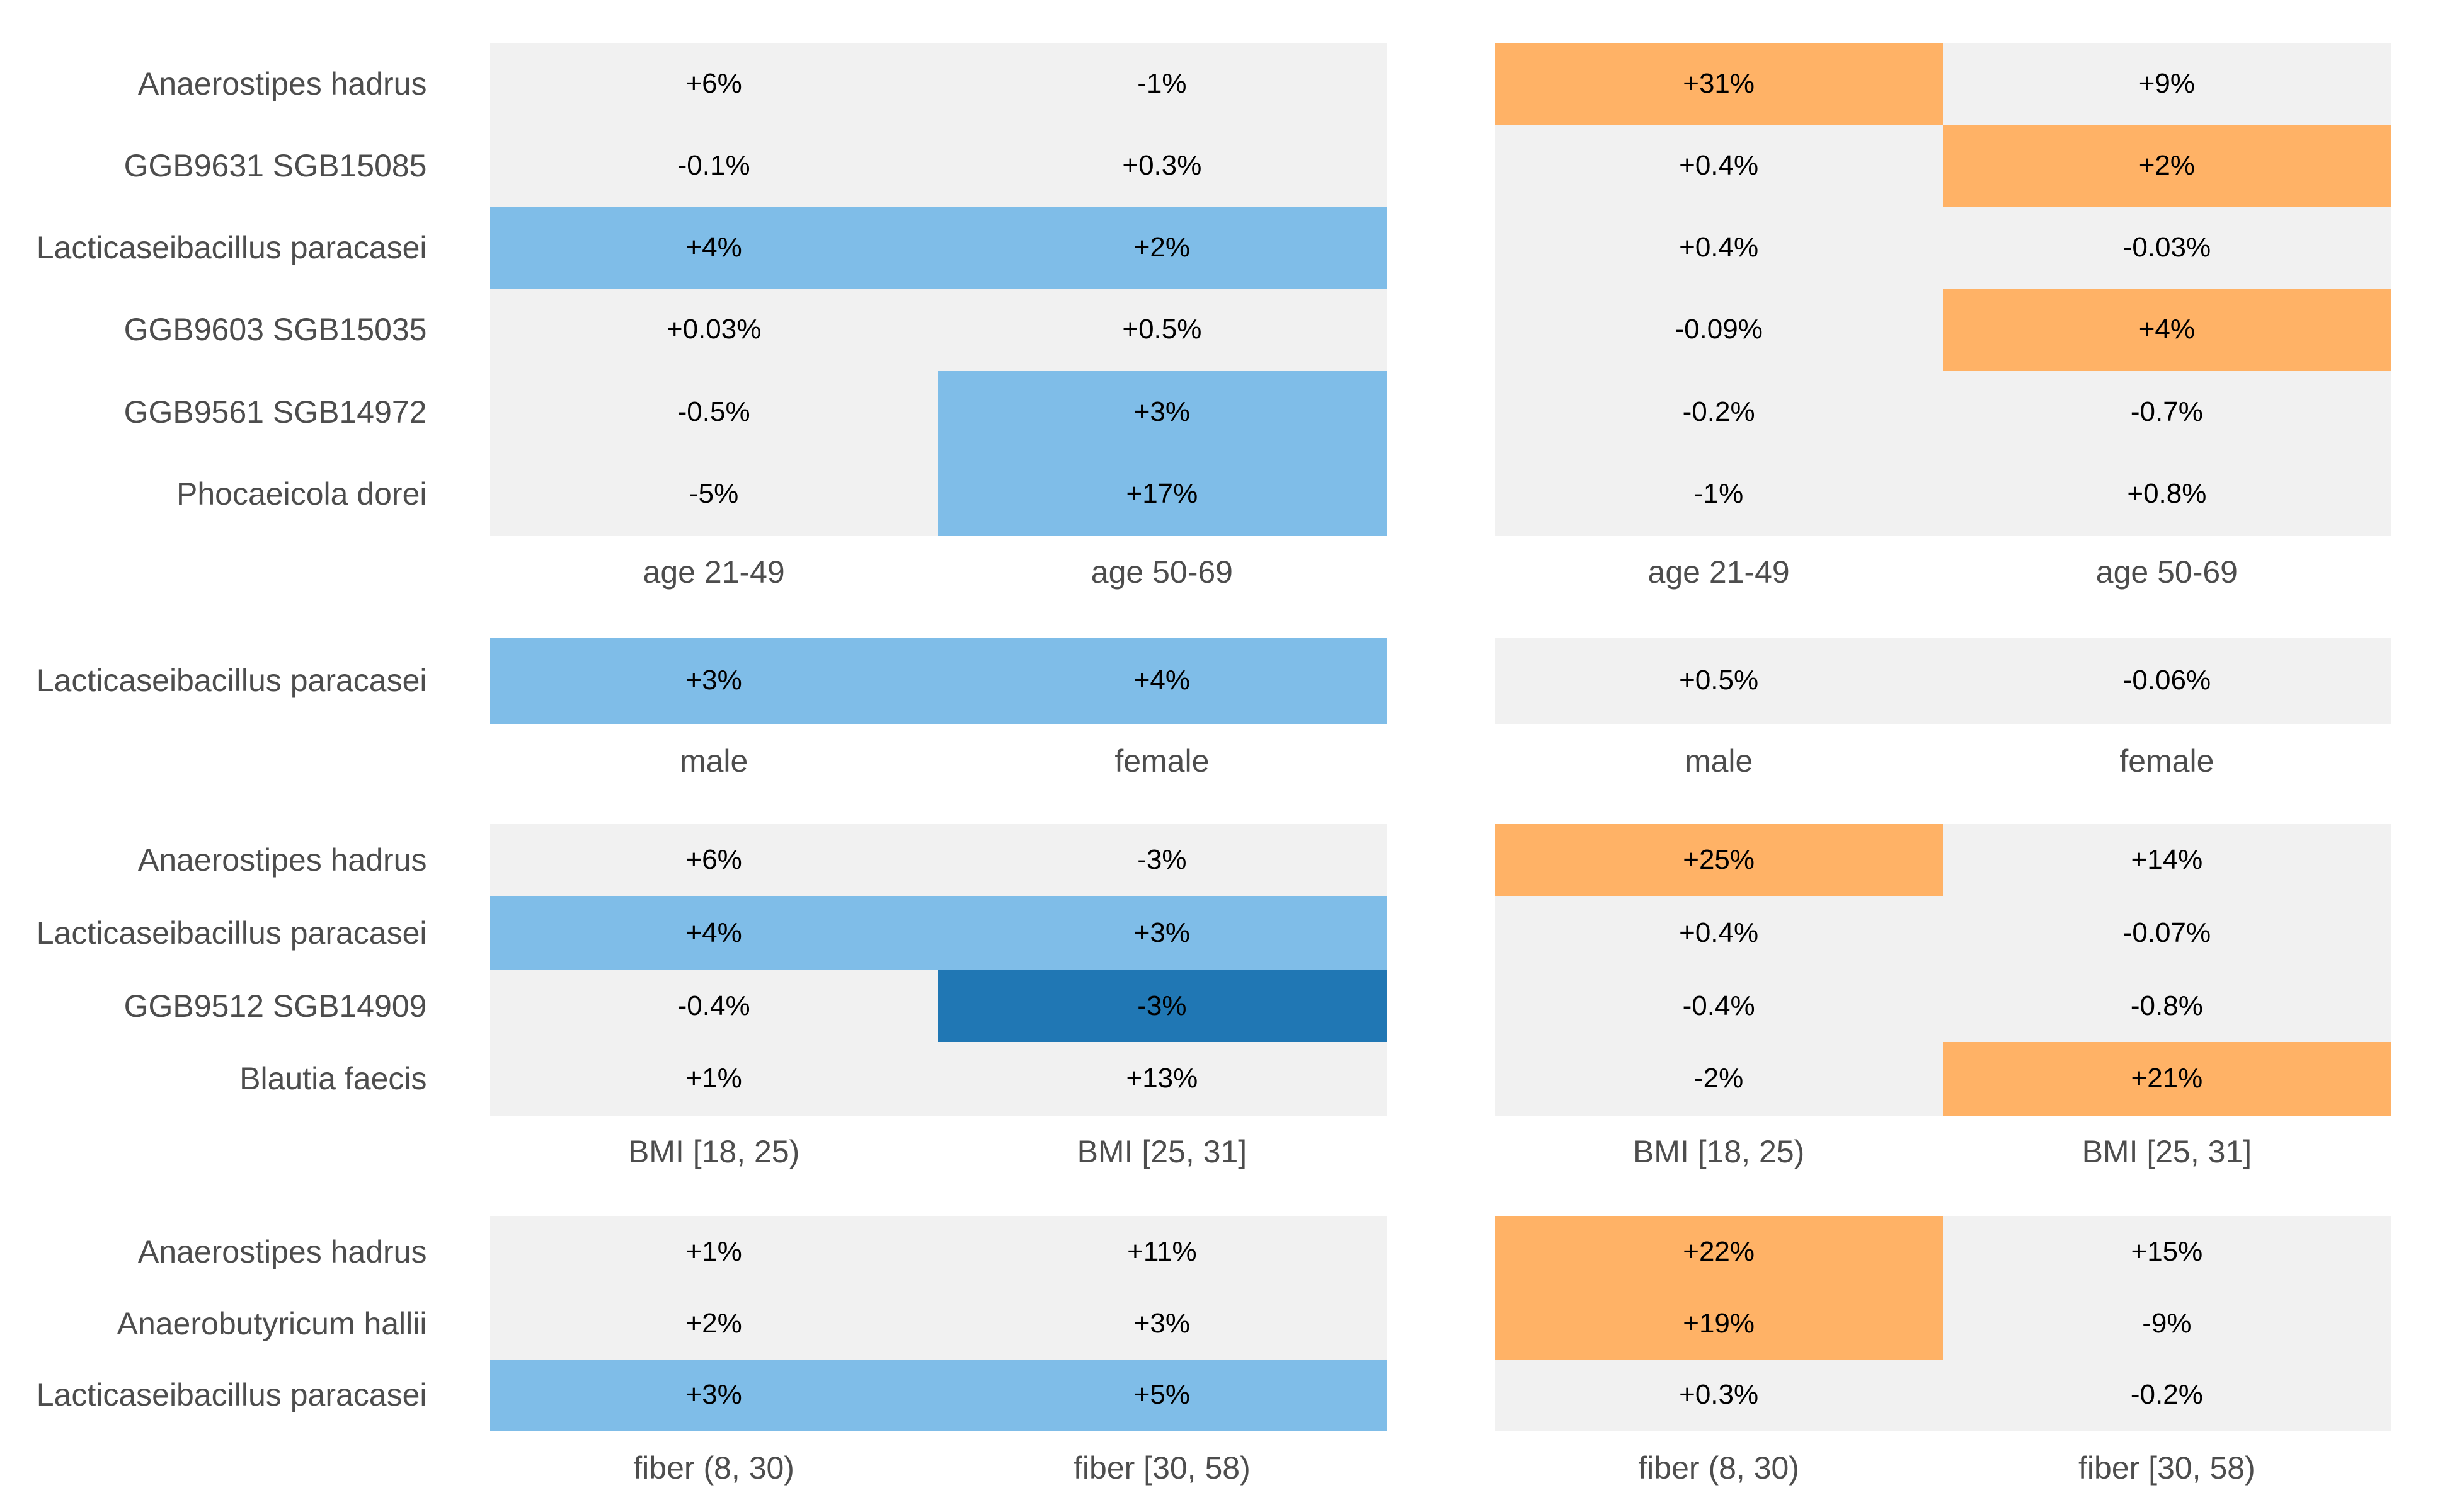 Image resolution: width=2457 pixels, height=1512 pixels. Describe the element at coordinates (275, 165) in the screenshot. I see `row-label: GGB9631 SGB15085` at that location.